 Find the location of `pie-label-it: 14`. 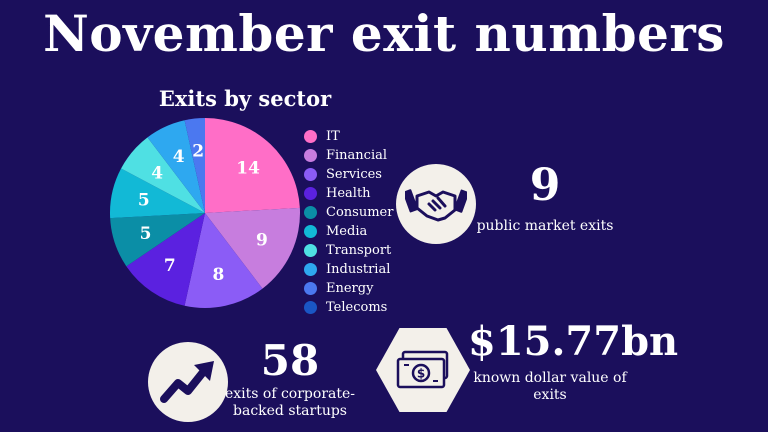

pie-label-it: 14 is located at coordinates (248, 168).